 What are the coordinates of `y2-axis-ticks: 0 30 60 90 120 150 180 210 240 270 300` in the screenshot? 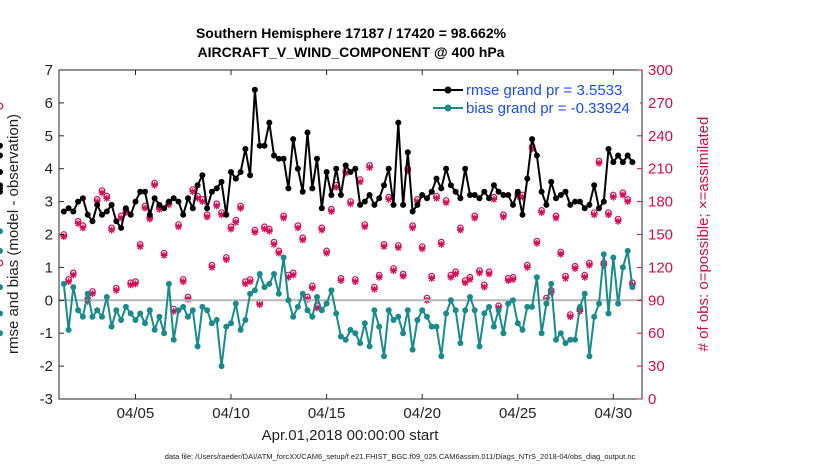 It's located at (655, 235).